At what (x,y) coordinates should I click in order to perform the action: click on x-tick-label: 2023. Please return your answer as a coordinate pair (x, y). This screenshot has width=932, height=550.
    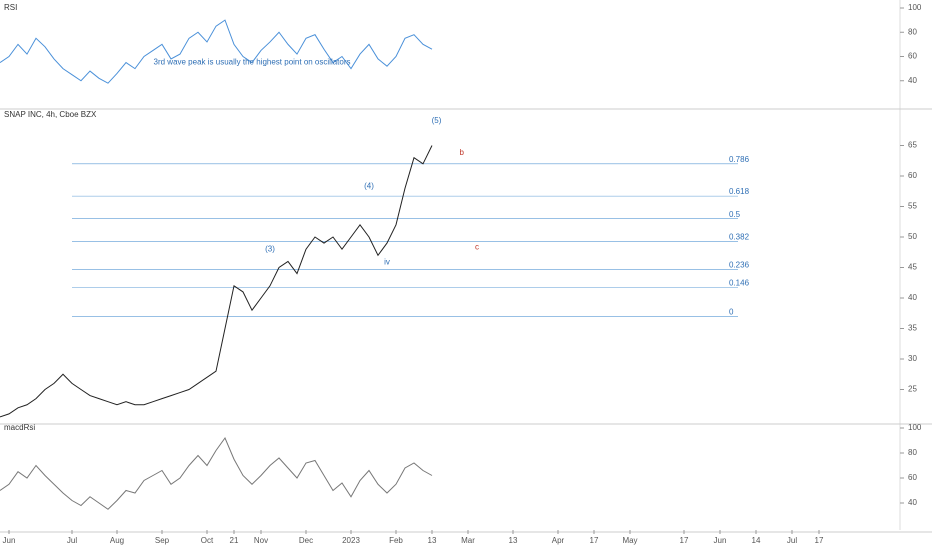
    Looking at the image, I should click on (351, 540).